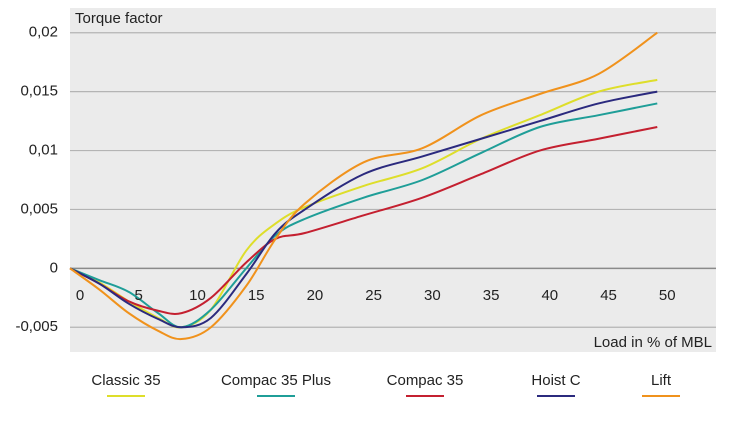  Describe the element at coordinates (256, 295) in the screenshot. I see `x-tick-label: 15` at that location.